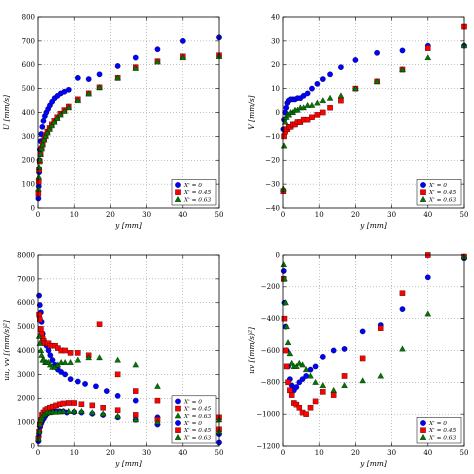  Describe the element at coordinates (28, 89) in the screenshot. I see `y-tick-label: 500` at that location.